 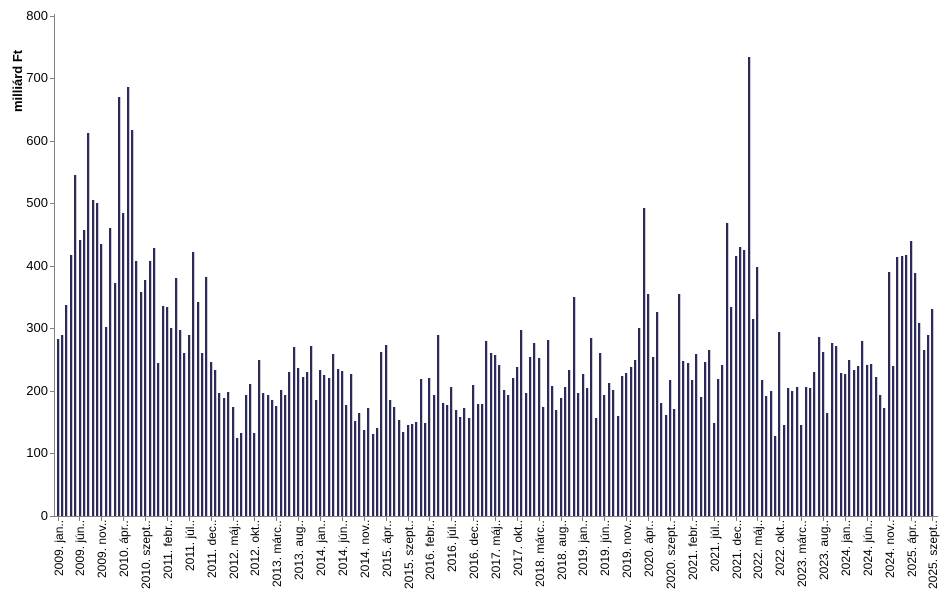 What do you see at coordinates (386, 548) in the screenshot?
I see `x-tick-label: 2015. ápr..` at bounding box center [386, 548].